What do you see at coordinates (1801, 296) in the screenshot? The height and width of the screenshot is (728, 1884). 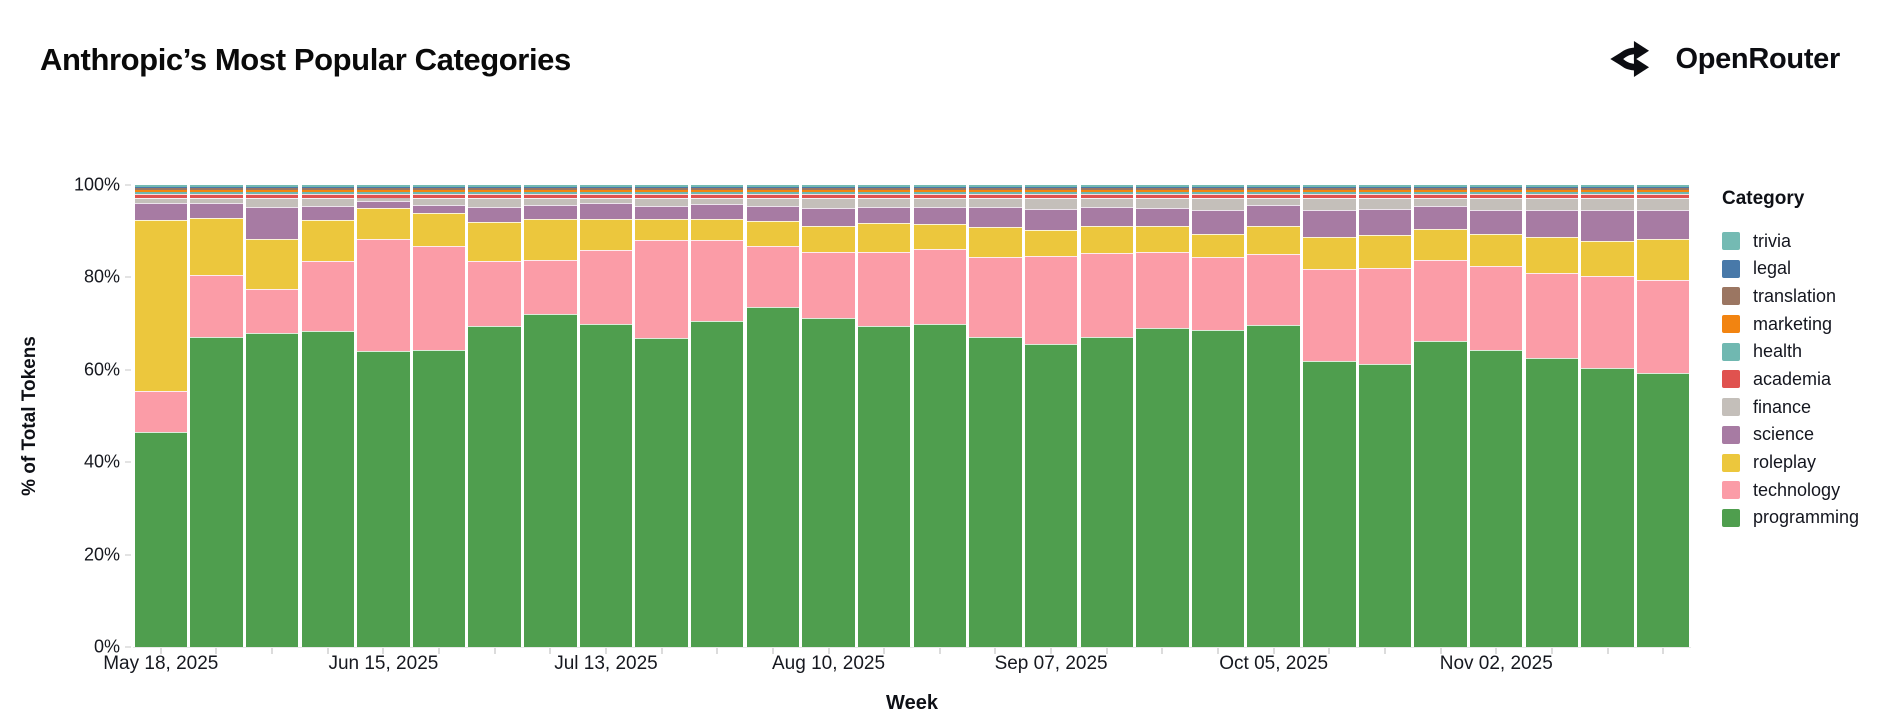 I see `legend-item-translation: translation` at bounding box center [1801, 296].